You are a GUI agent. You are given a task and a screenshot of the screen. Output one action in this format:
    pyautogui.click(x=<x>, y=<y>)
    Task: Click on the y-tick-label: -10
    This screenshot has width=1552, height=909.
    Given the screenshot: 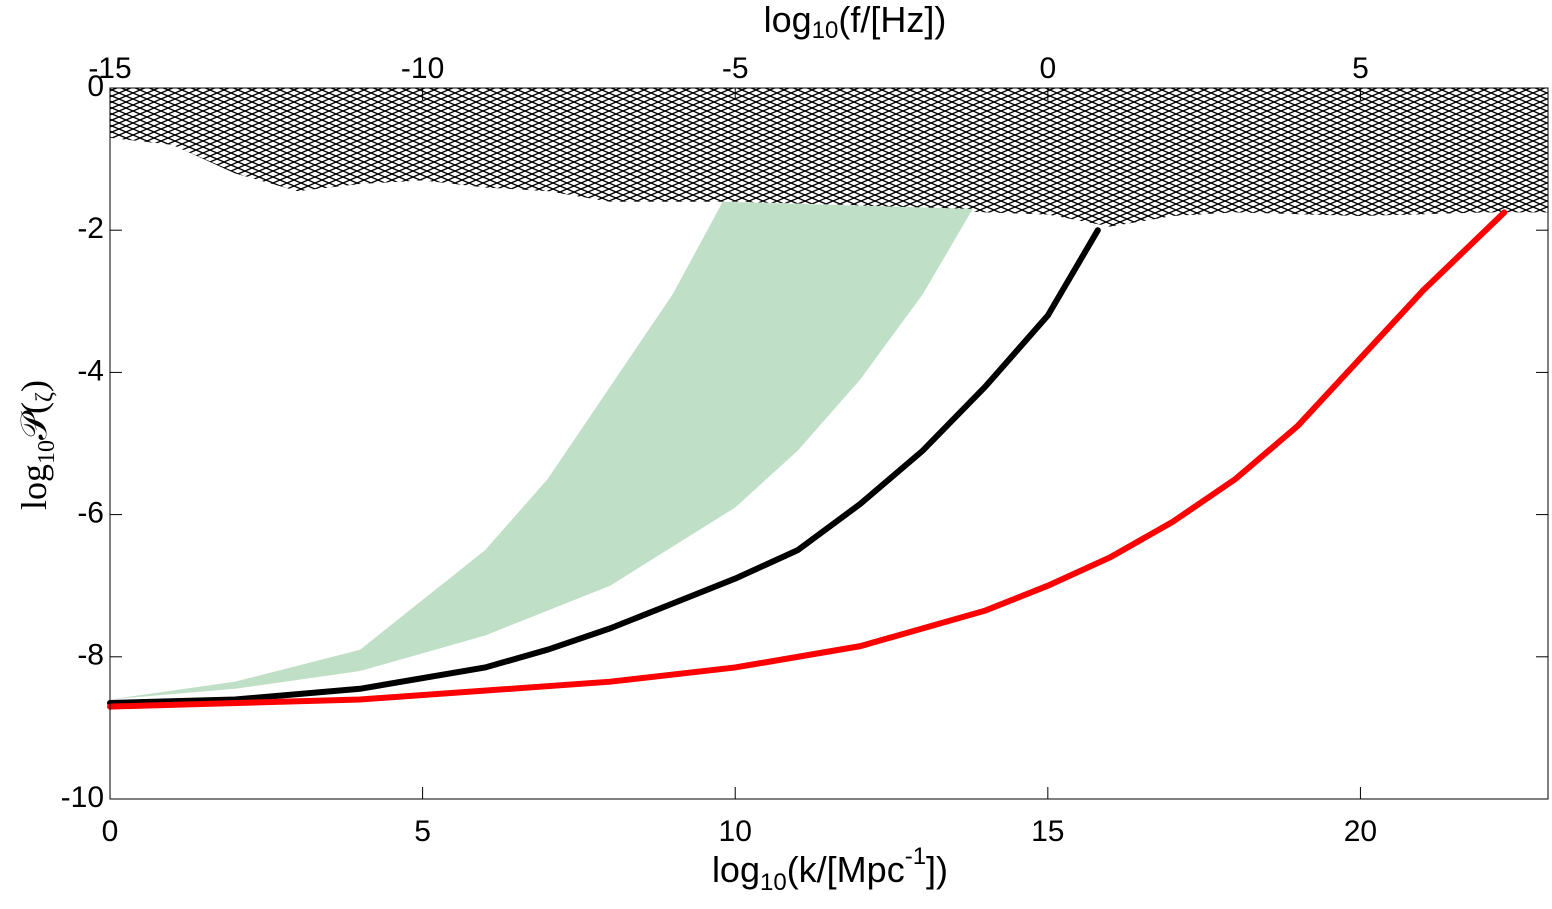 What is the action you would take?
    pyautogui.click(x=82, y=797)
    